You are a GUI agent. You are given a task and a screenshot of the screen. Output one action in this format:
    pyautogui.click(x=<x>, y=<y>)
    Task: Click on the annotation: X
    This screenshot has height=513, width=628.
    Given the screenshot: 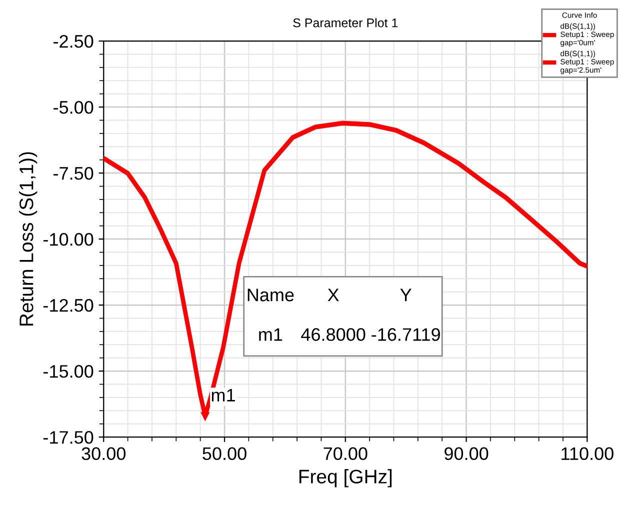 What is the action you would take?
    pyautogui.click(x=333, y=295)
    